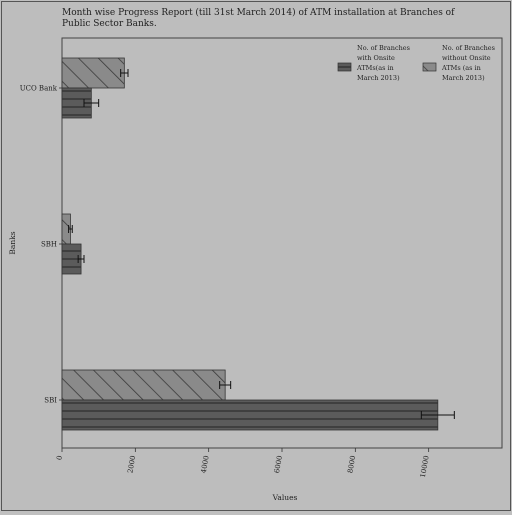  Describe the element at coordinates (375, 68) in the screenshot. I see `legend-label-line: ATMs(as in` at that location.